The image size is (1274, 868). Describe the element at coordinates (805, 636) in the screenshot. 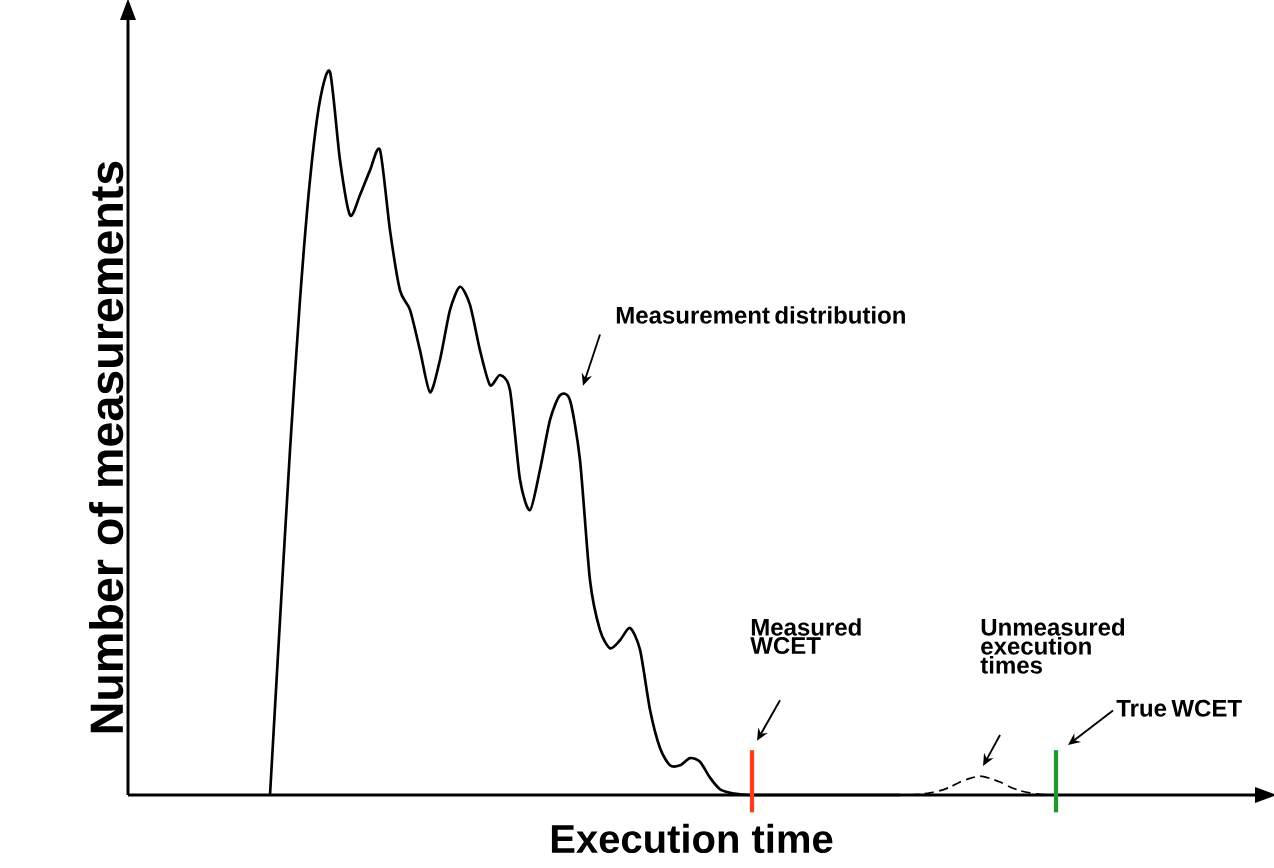

I see `annotation: Measured WCET` at that location.